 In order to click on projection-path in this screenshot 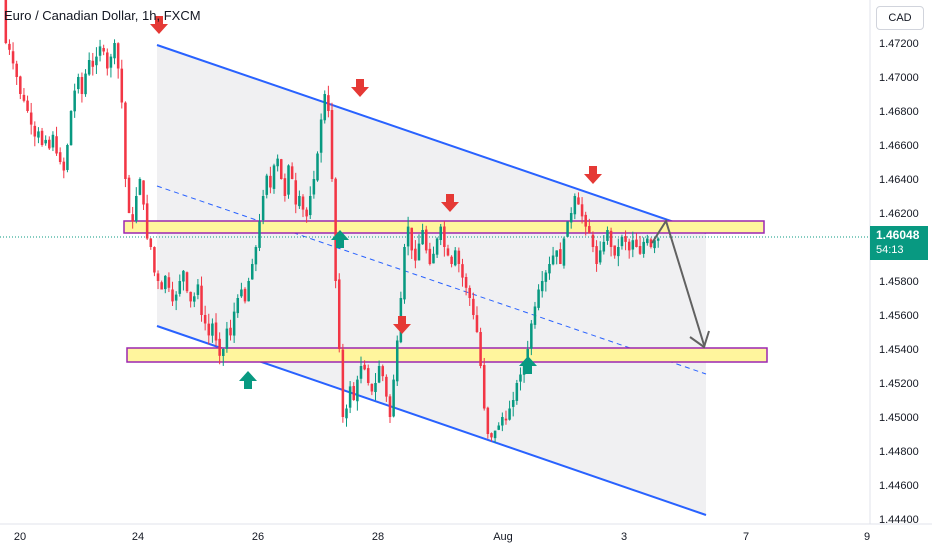, I will do `click(678, 282)`.